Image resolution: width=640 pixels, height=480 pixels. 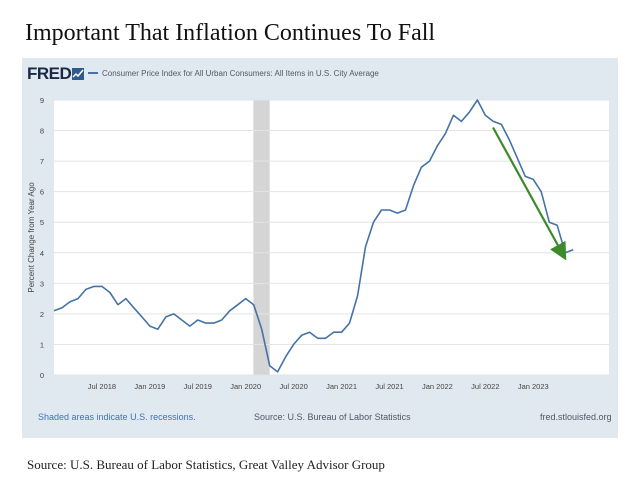 I want to click on y-tick-label-4: 4, so click(x=42, y=253).